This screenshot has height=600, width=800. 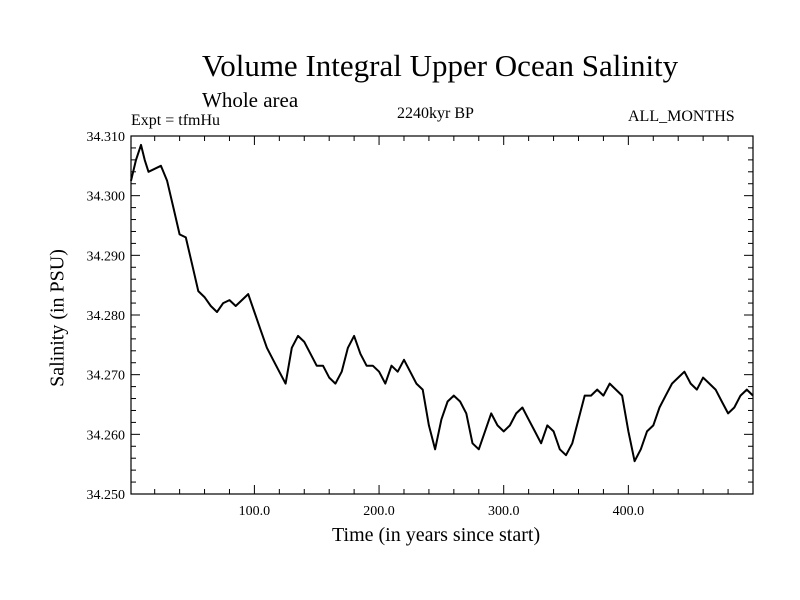 I want to click on y-tick-label: 34.290, so click(x=106, y=256).